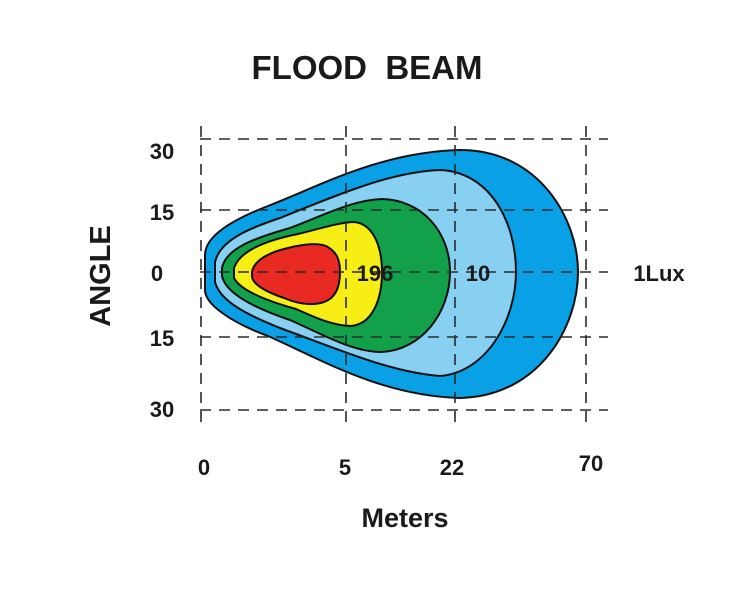 The height and width of the screenshot is (600, 750). I want to click on contour-label-10: 10, so click(478, 273).